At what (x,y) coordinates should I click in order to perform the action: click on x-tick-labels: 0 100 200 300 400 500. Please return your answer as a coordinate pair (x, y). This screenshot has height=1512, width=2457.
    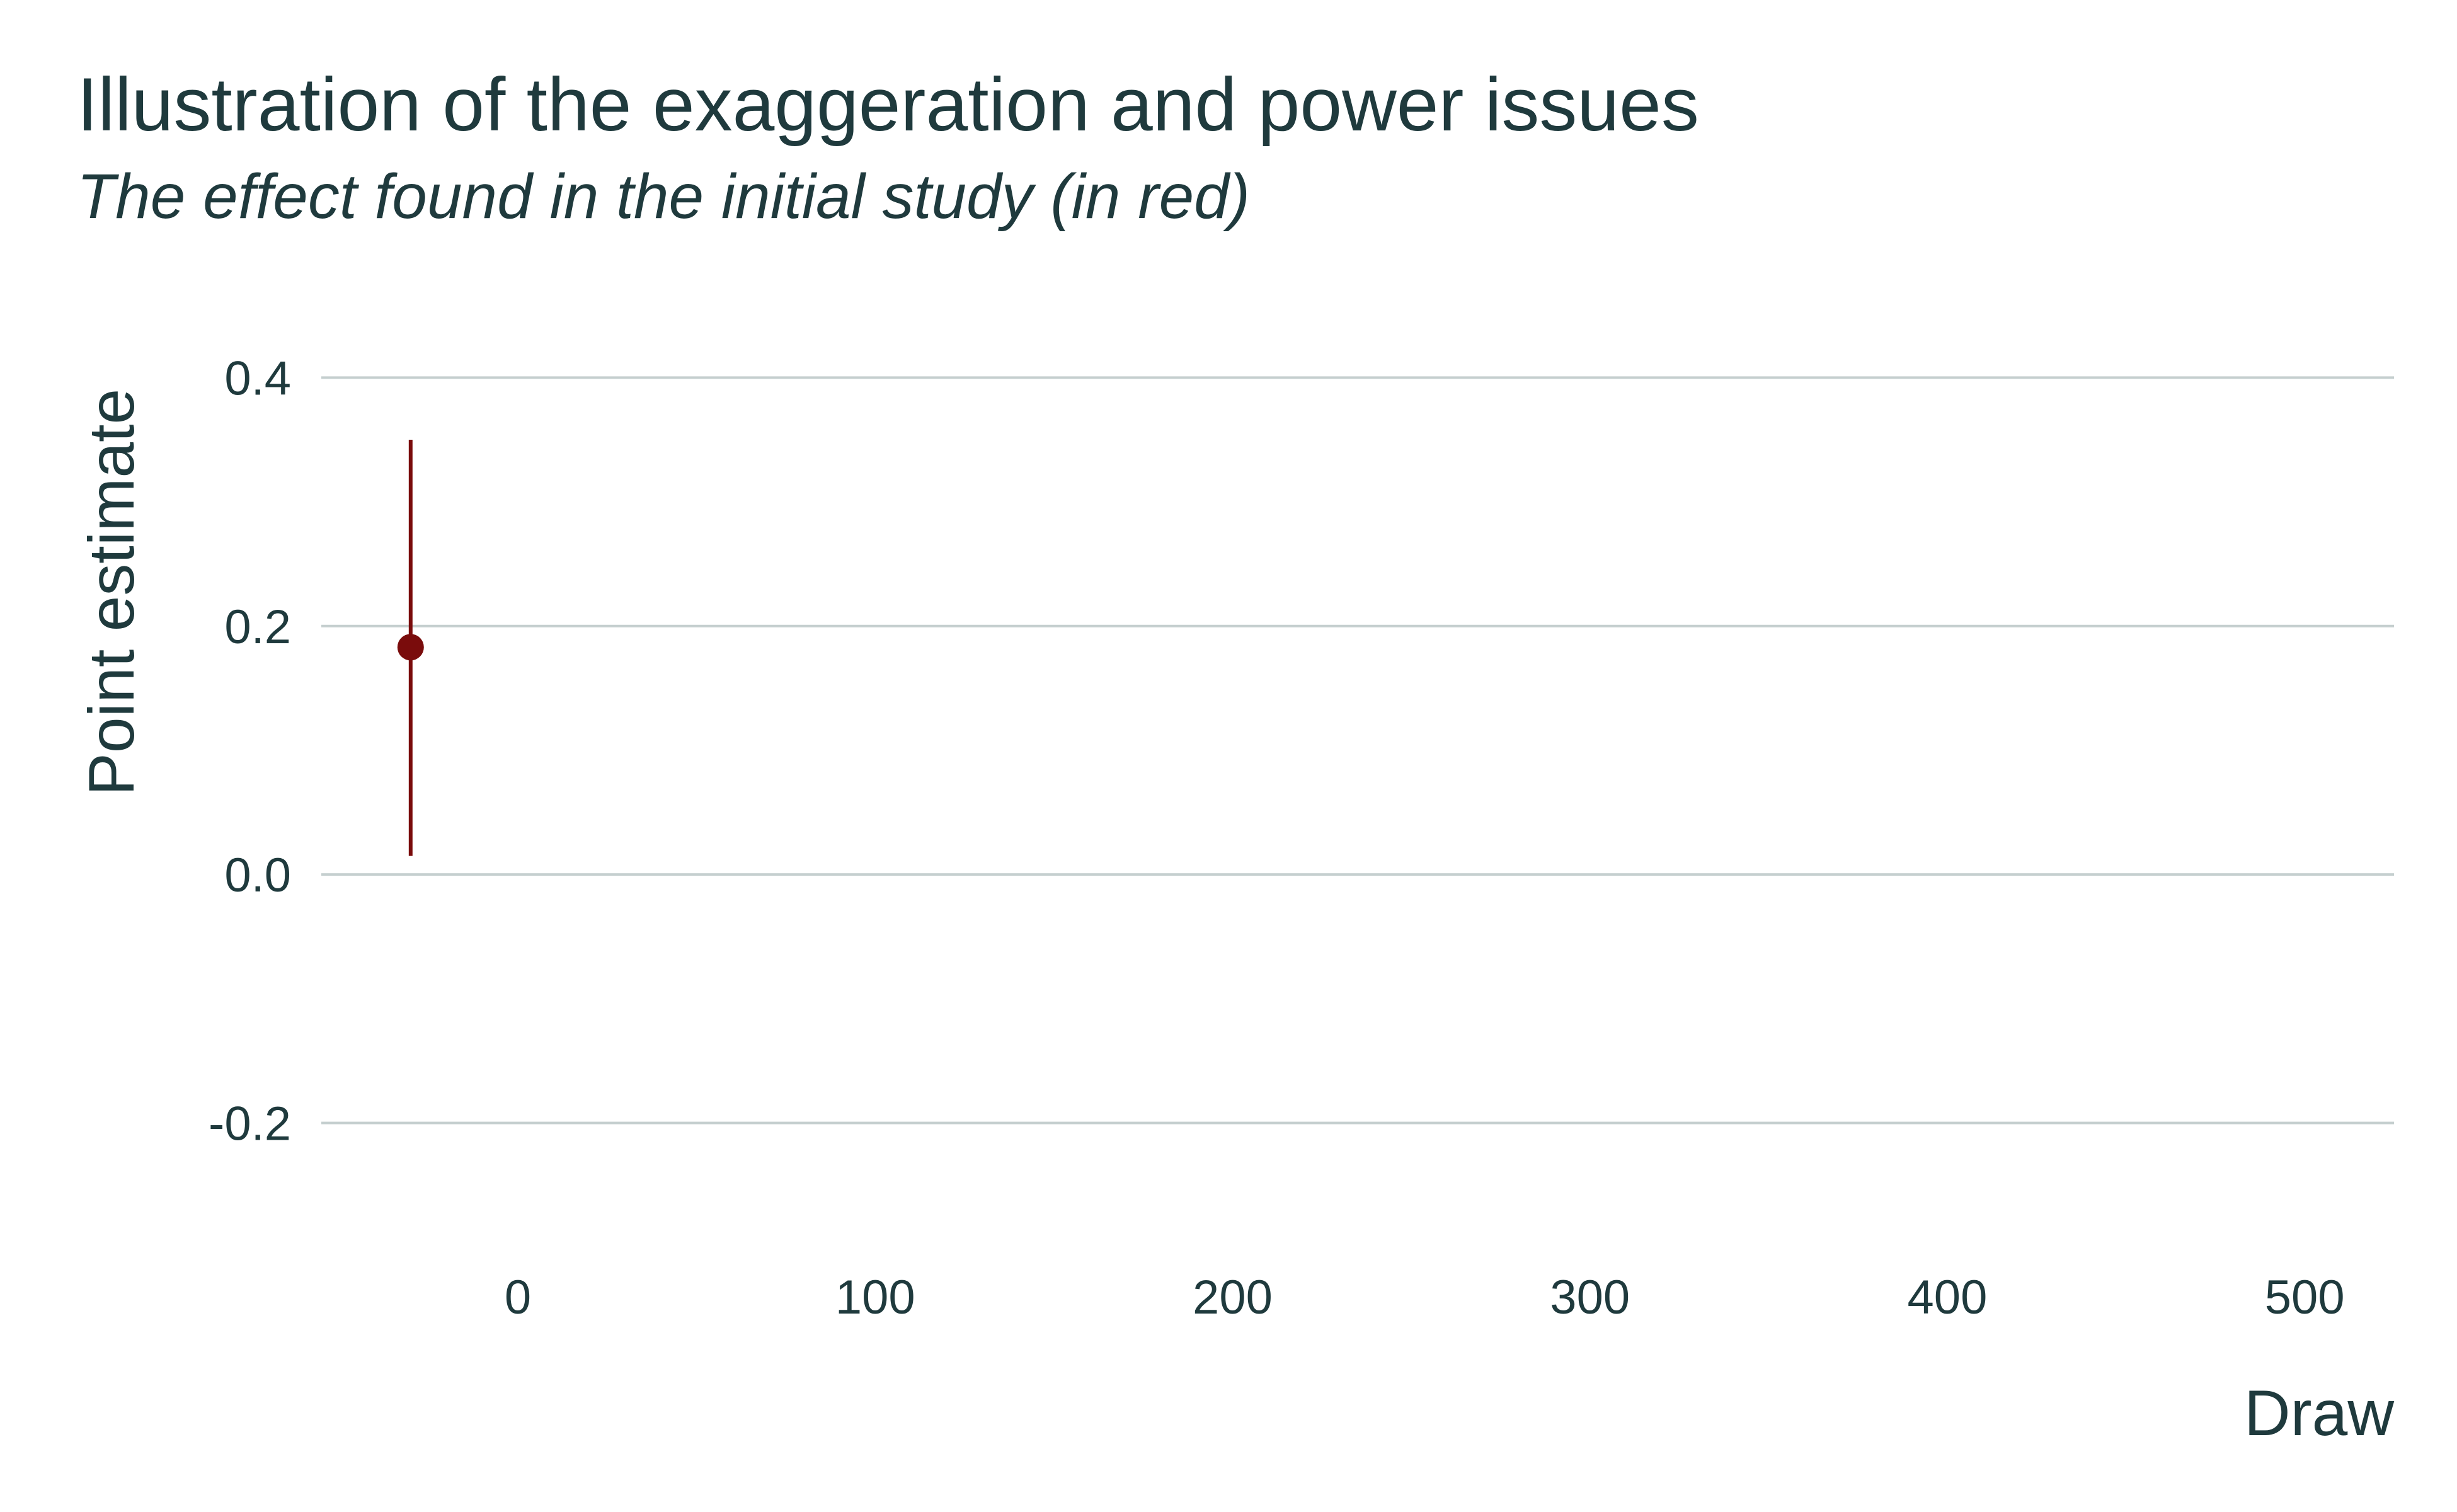
    Looking at the image, I should click on (1425, 1297).